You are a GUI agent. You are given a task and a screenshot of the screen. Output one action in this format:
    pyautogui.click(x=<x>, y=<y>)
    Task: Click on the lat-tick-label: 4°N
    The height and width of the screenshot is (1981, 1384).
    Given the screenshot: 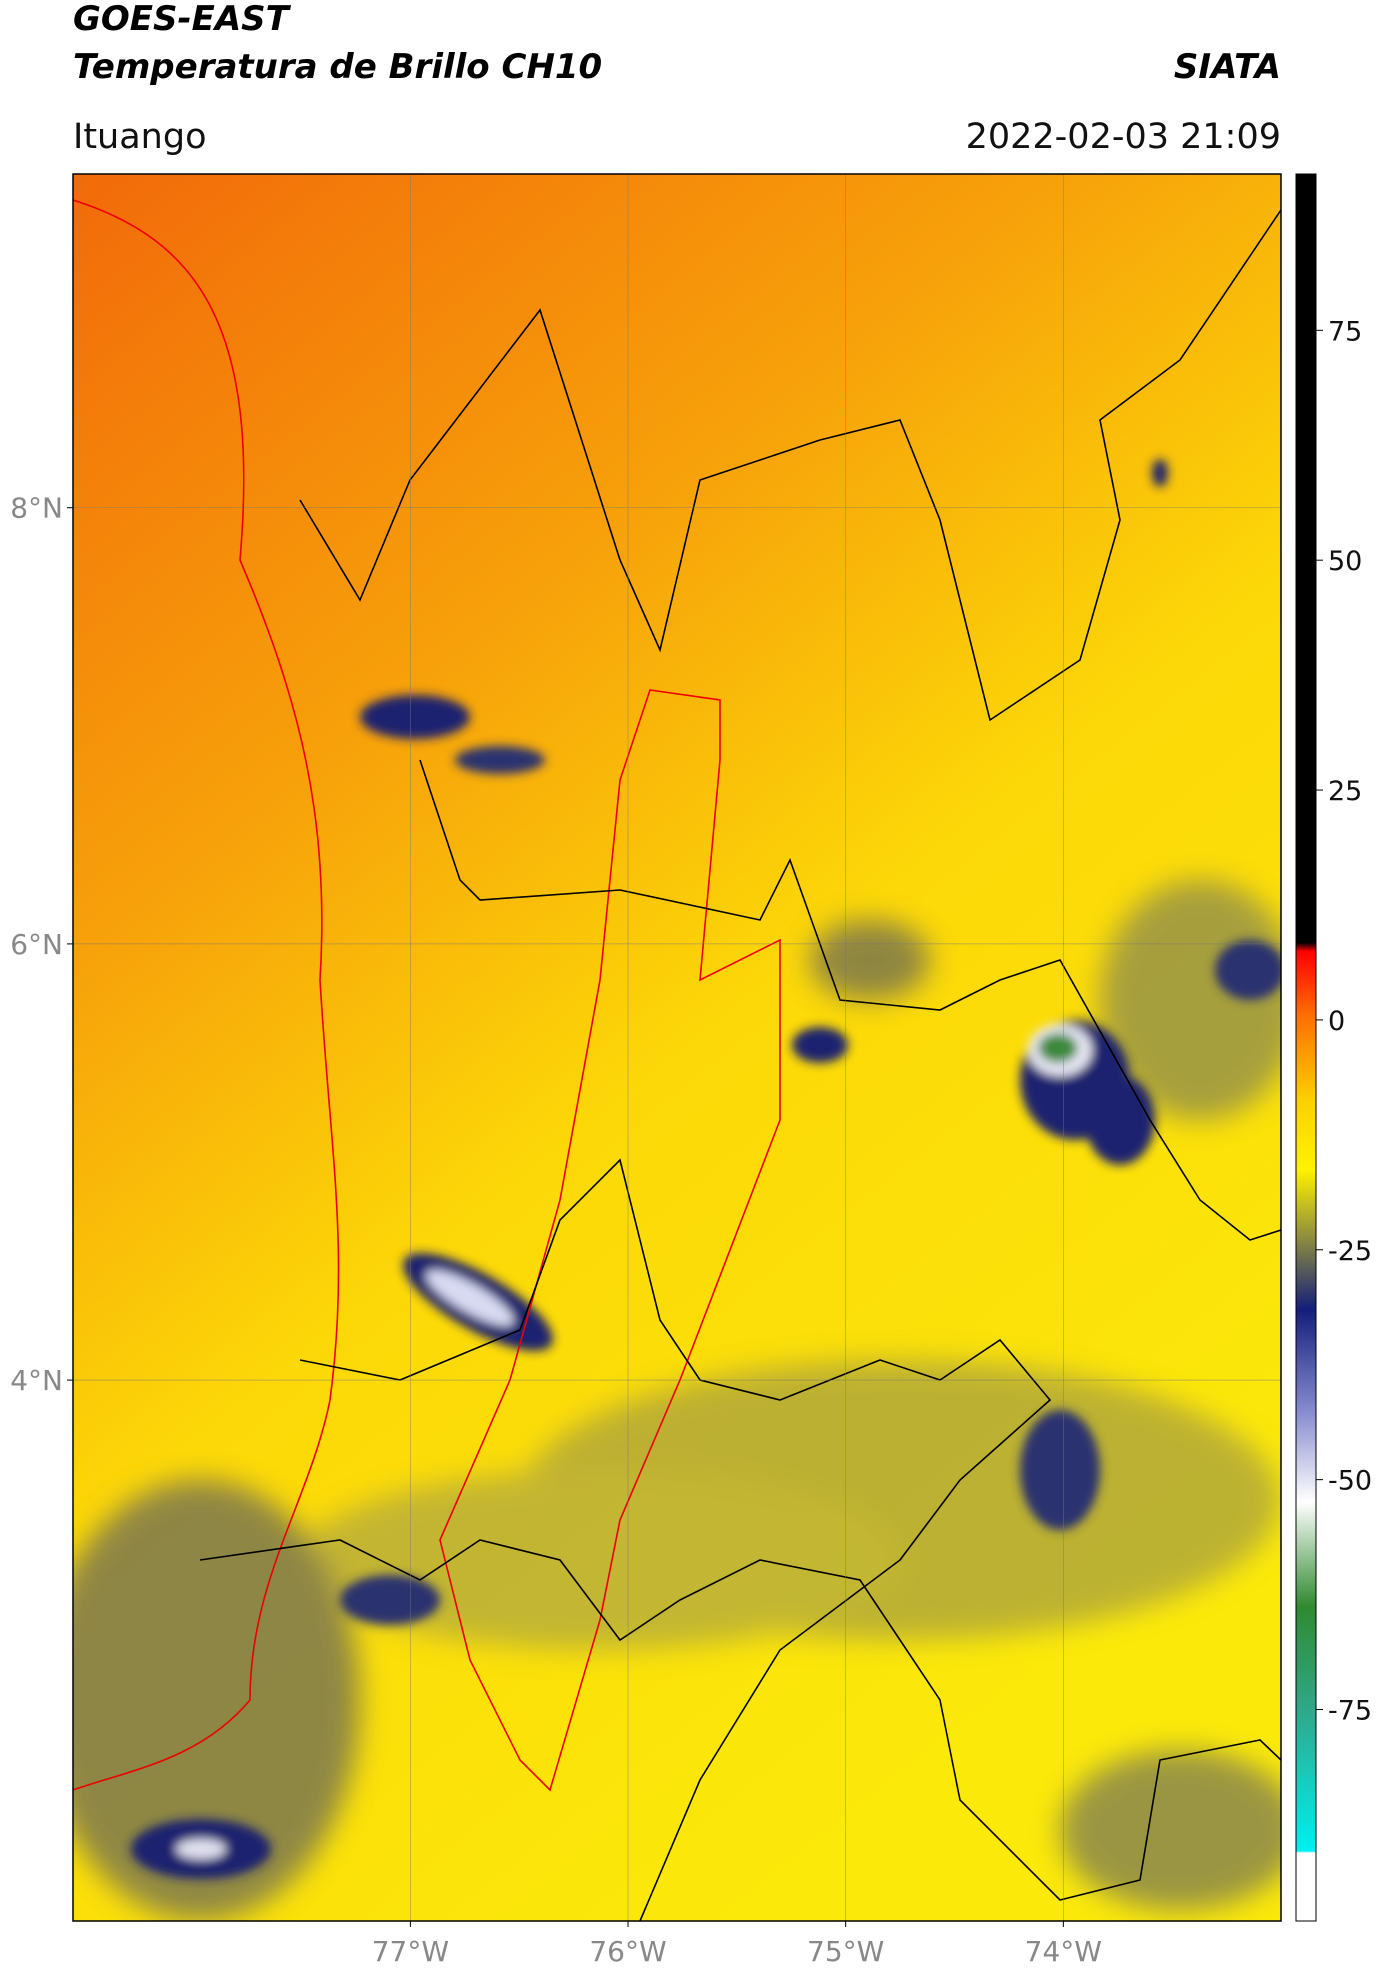 What is the action you would take?
    pyautogui.click(x=36, y=1380)
    